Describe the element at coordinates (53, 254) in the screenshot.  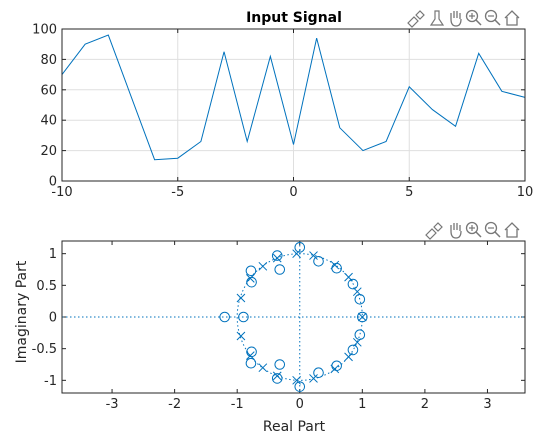
I see `y-tick-label: 1` at that location.